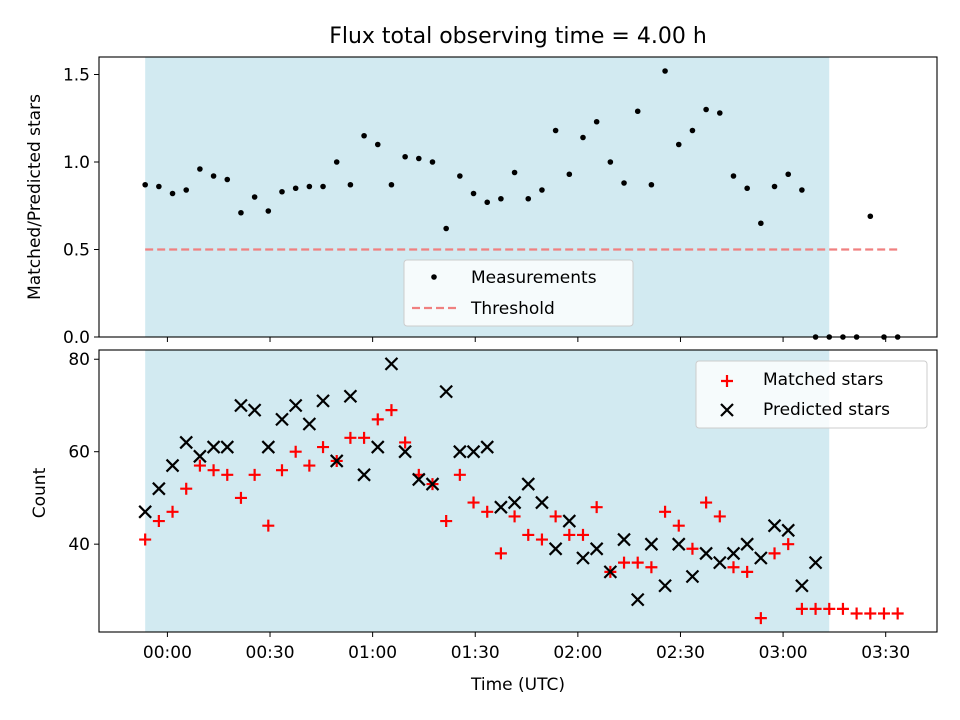 The height and width of the screenshot is (720, 960). I want to click on bottom-x-ticks: 00:00 00:30 01:00 01:30 02:00 02:30 03:00 03:30, so click(526, 647).